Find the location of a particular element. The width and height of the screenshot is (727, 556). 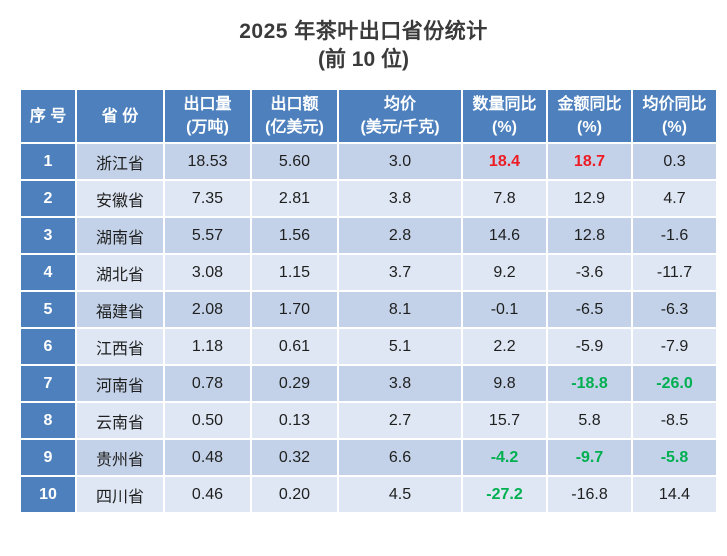

province-cell: 安徽省 is located at coordinates (120, 198).